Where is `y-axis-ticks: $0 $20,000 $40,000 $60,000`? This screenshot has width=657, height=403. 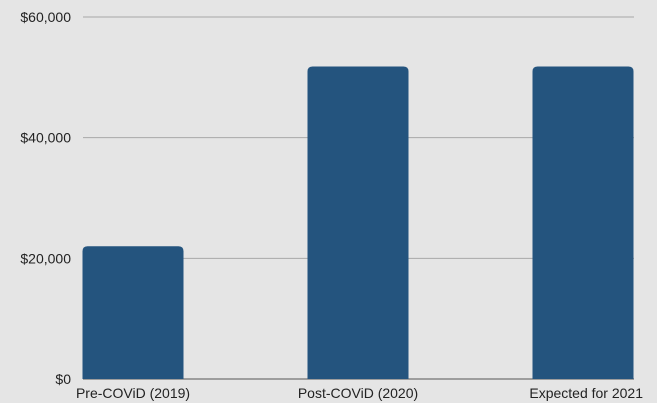 y-axis-ticks: $0 $20,000 $40,000 $60,000 is located at coordinates (45, 198).